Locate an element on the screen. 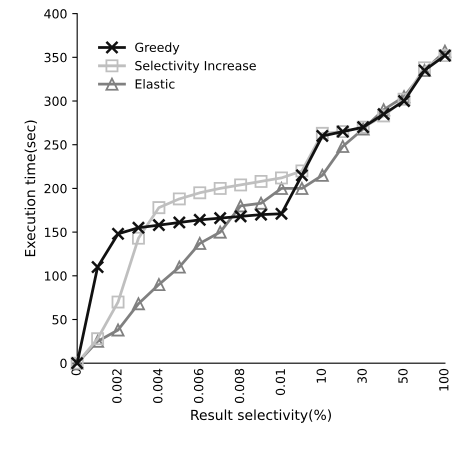 This screenshot has width=454, height=454. x-axis-title: Result selectivity(%) is located at coordinates (261, 416).